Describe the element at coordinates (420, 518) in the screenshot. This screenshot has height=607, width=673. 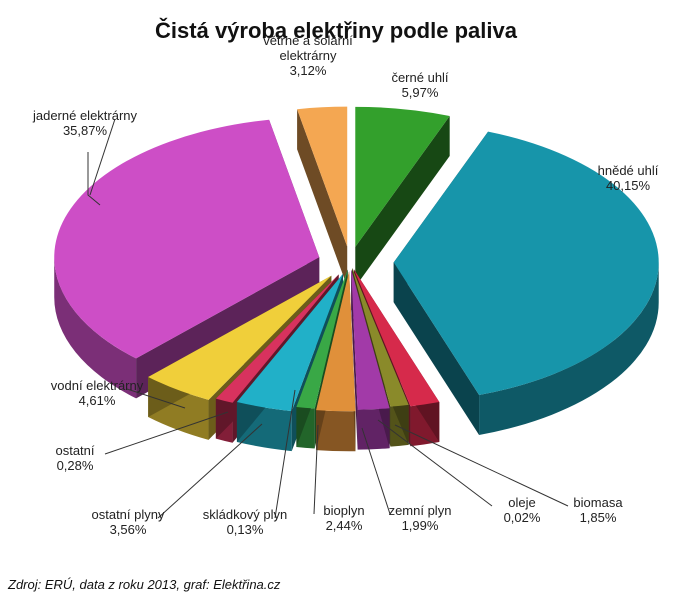
I see `slice-label-4: zemní plyn 1,99%` at that location.